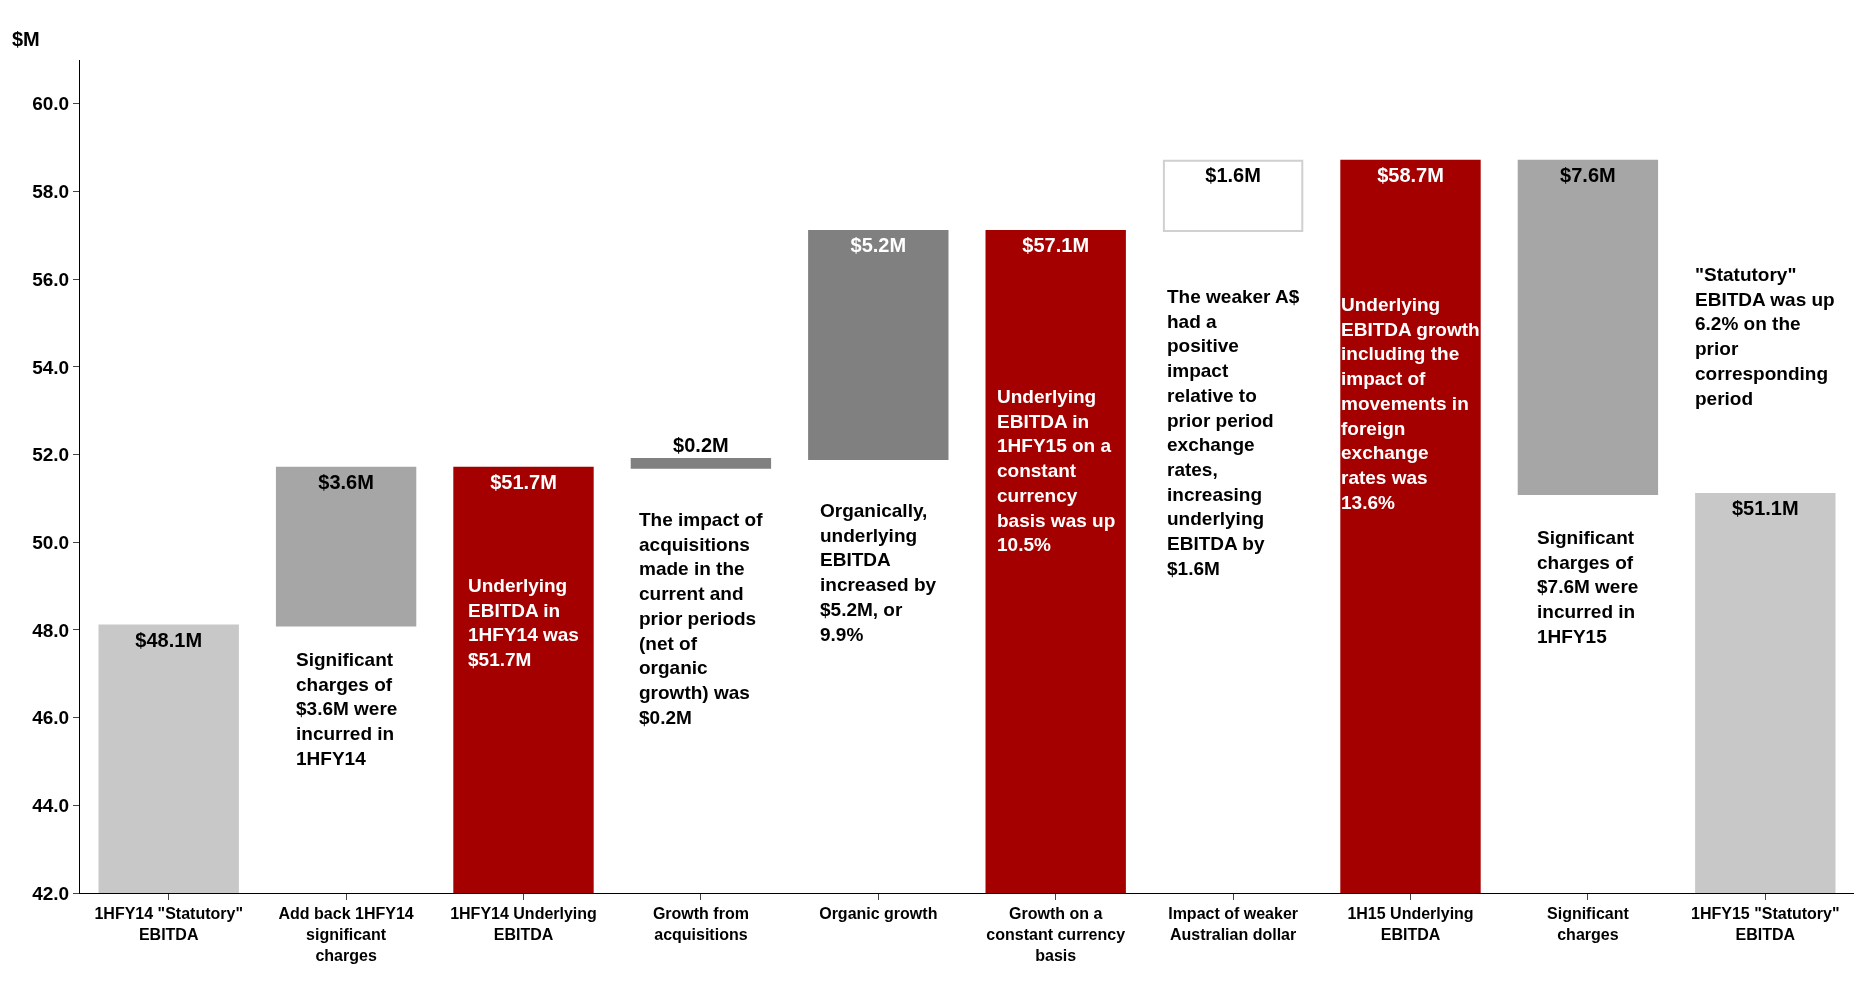 The height and width of the screenshot is (988, 1864). Describe the element at coordinates (51, 893) in the screenshot. I see `y-tick-label: 42.0` at that location.